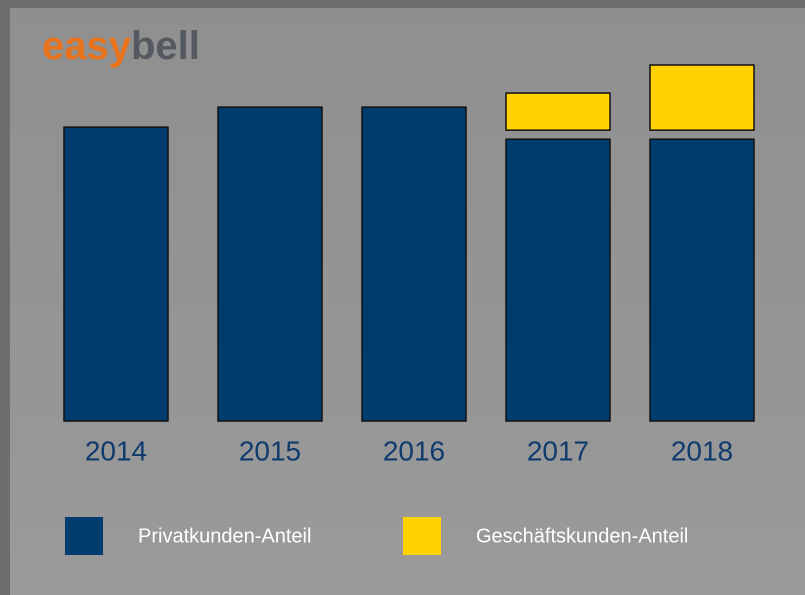 The height and width of the screenshot is (595, 805). What do you see at coordinates (270, 450) in the screenshot?
I see `x-tick-label: 2015` at bounding box center [270, 450].